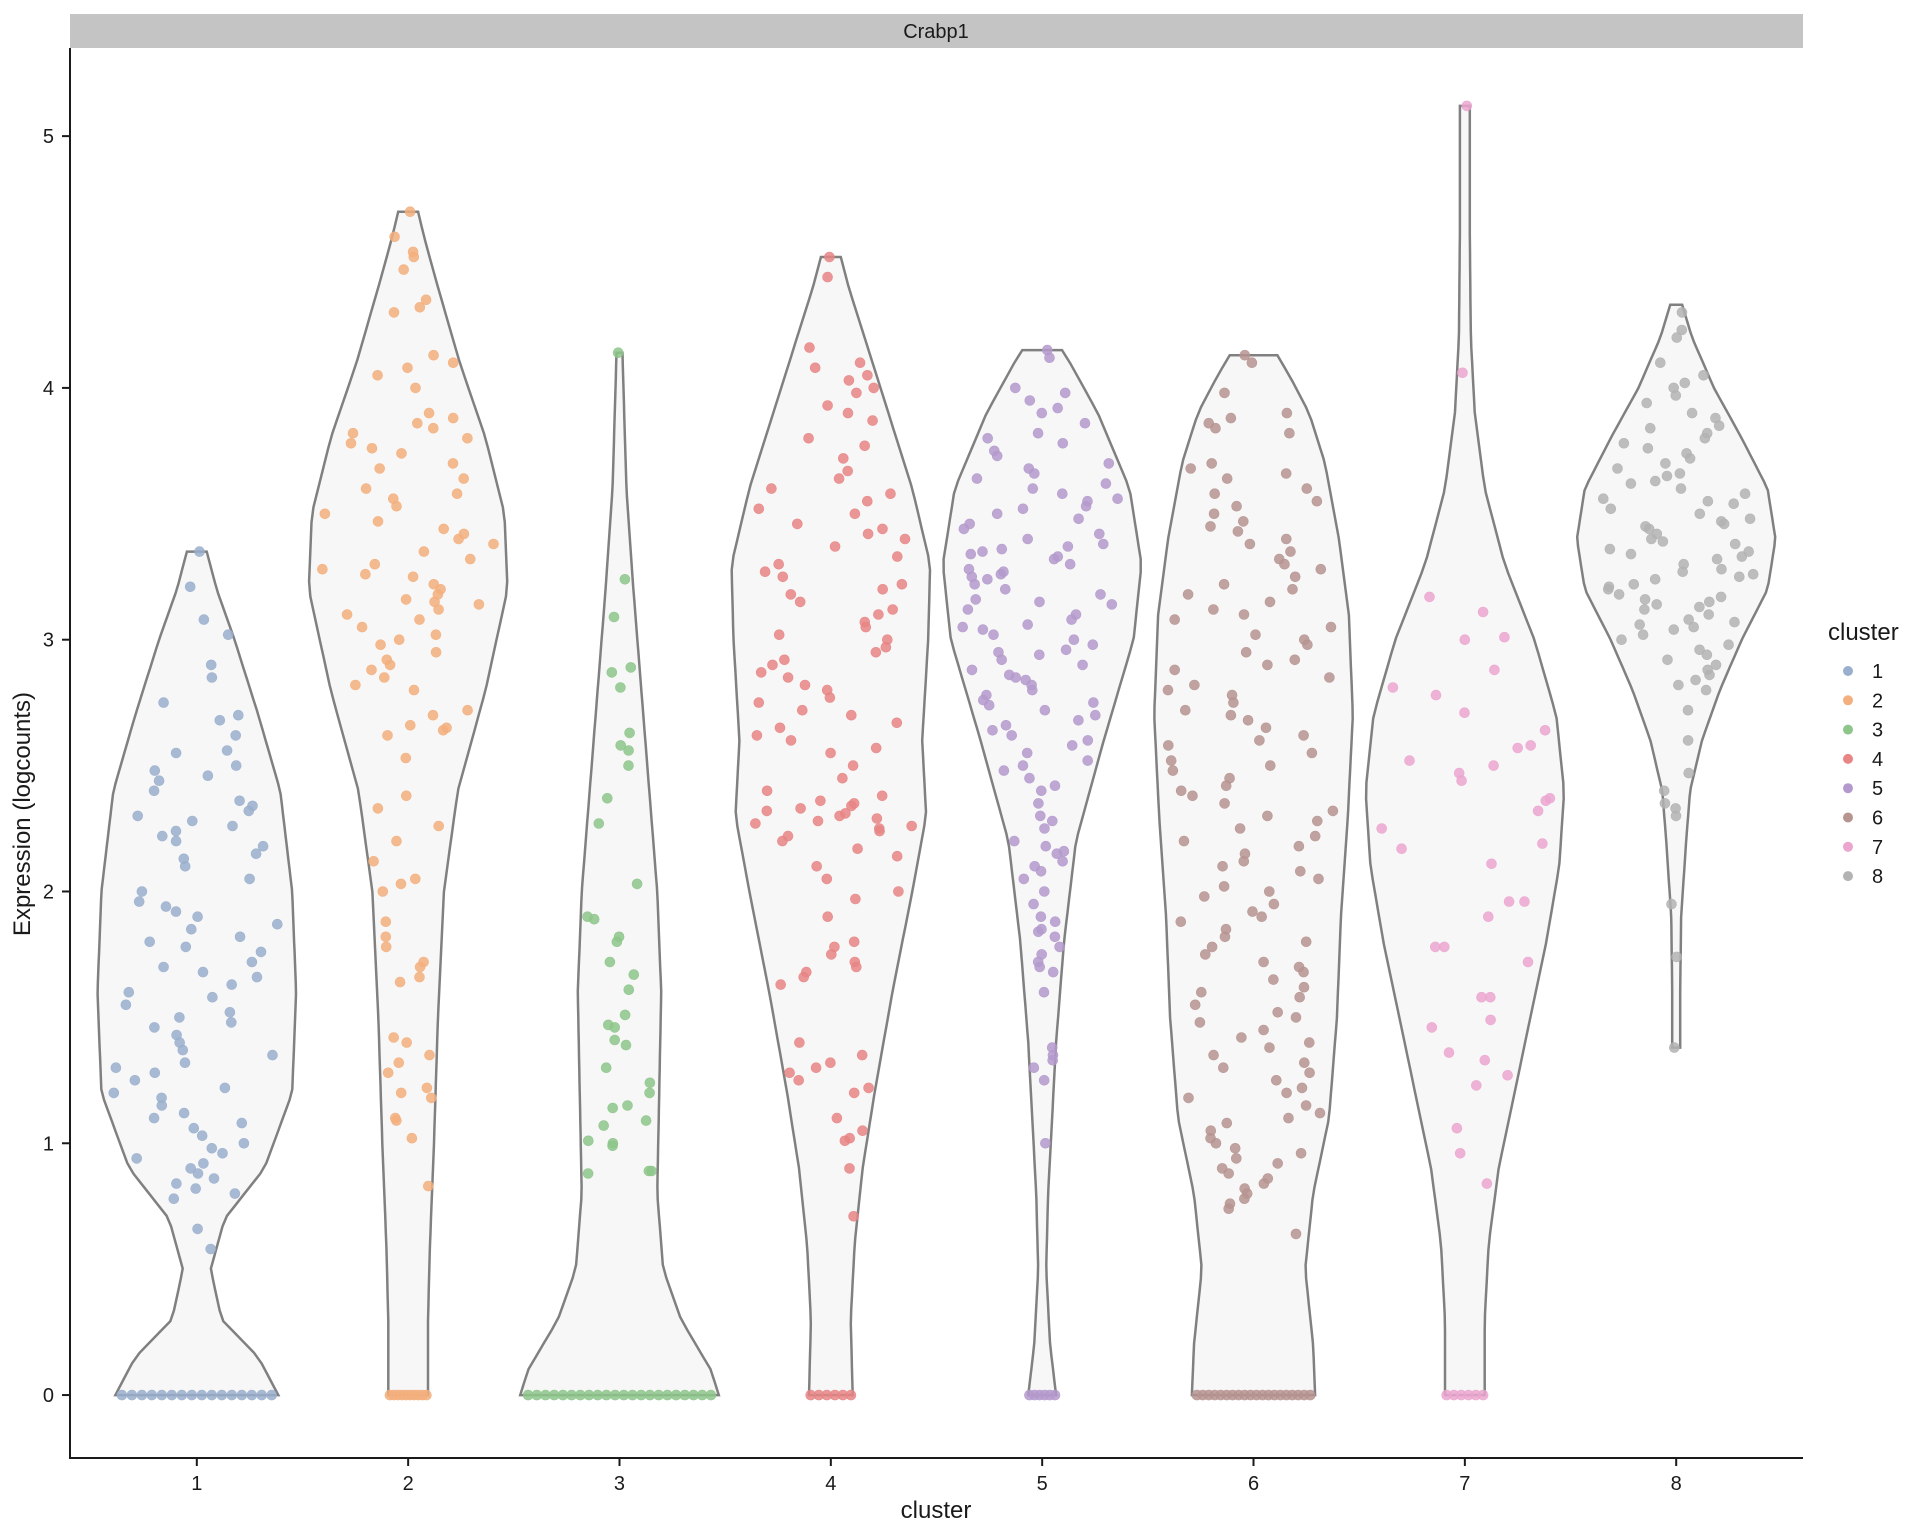  I want to click on x-ticks: 1 2 3 4 5 6 7 8, so click(936, 1476).